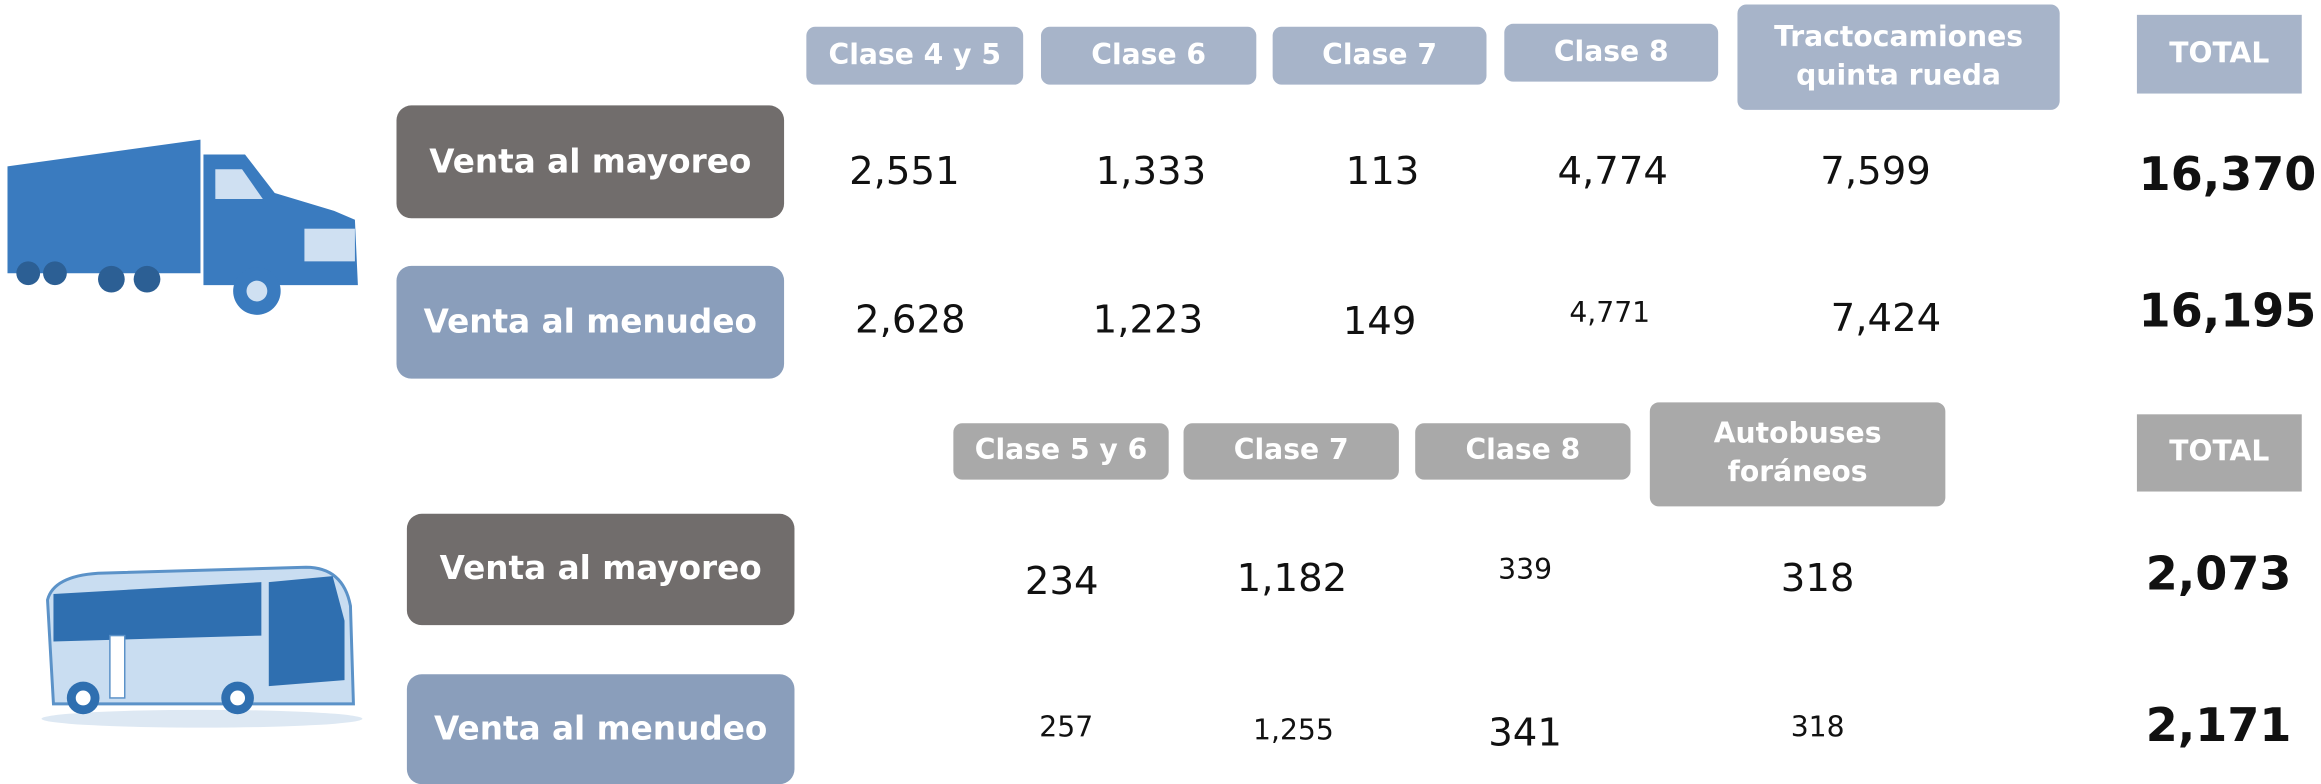  What do you see at coordinates (1612, 172) in the screenshot?
I see `cell: 4,774` at bounding box center [1612, 172].